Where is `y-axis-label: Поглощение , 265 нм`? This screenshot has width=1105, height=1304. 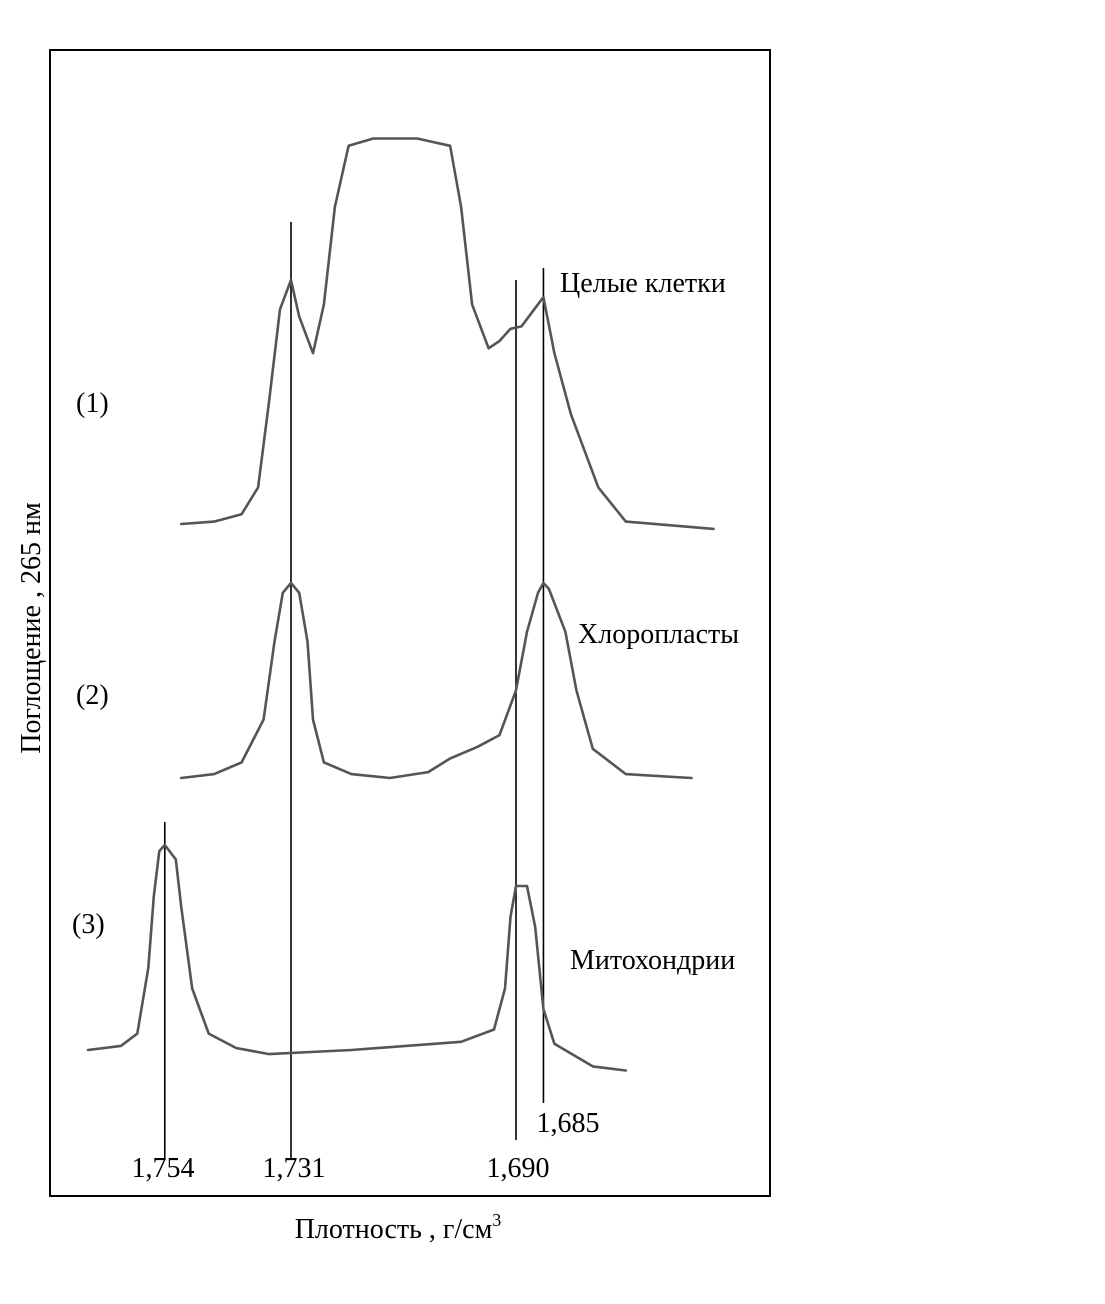 y-axis-label: Поглощение , 265 нм is located at coordinates (31, 628).